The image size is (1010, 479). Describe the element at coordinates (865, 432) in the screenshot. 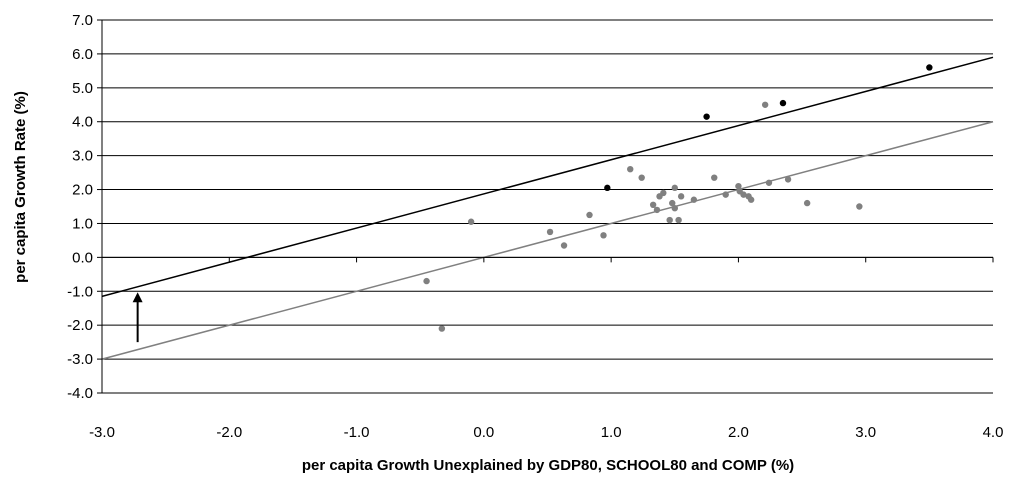

I see `x-tick-label: 3.0` at that location.